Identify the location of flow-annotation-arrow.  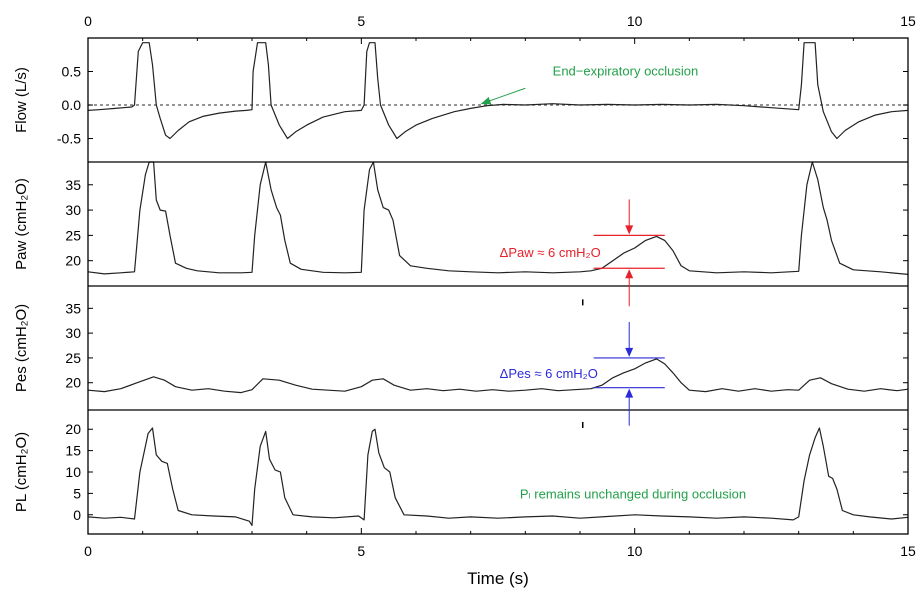
(503, 96).